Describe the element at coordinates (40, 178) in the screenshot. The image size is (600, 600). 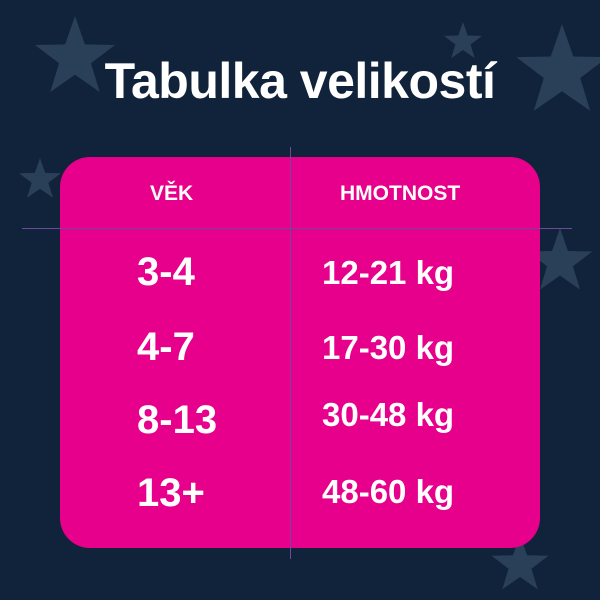
I see `star-icon` at that location.